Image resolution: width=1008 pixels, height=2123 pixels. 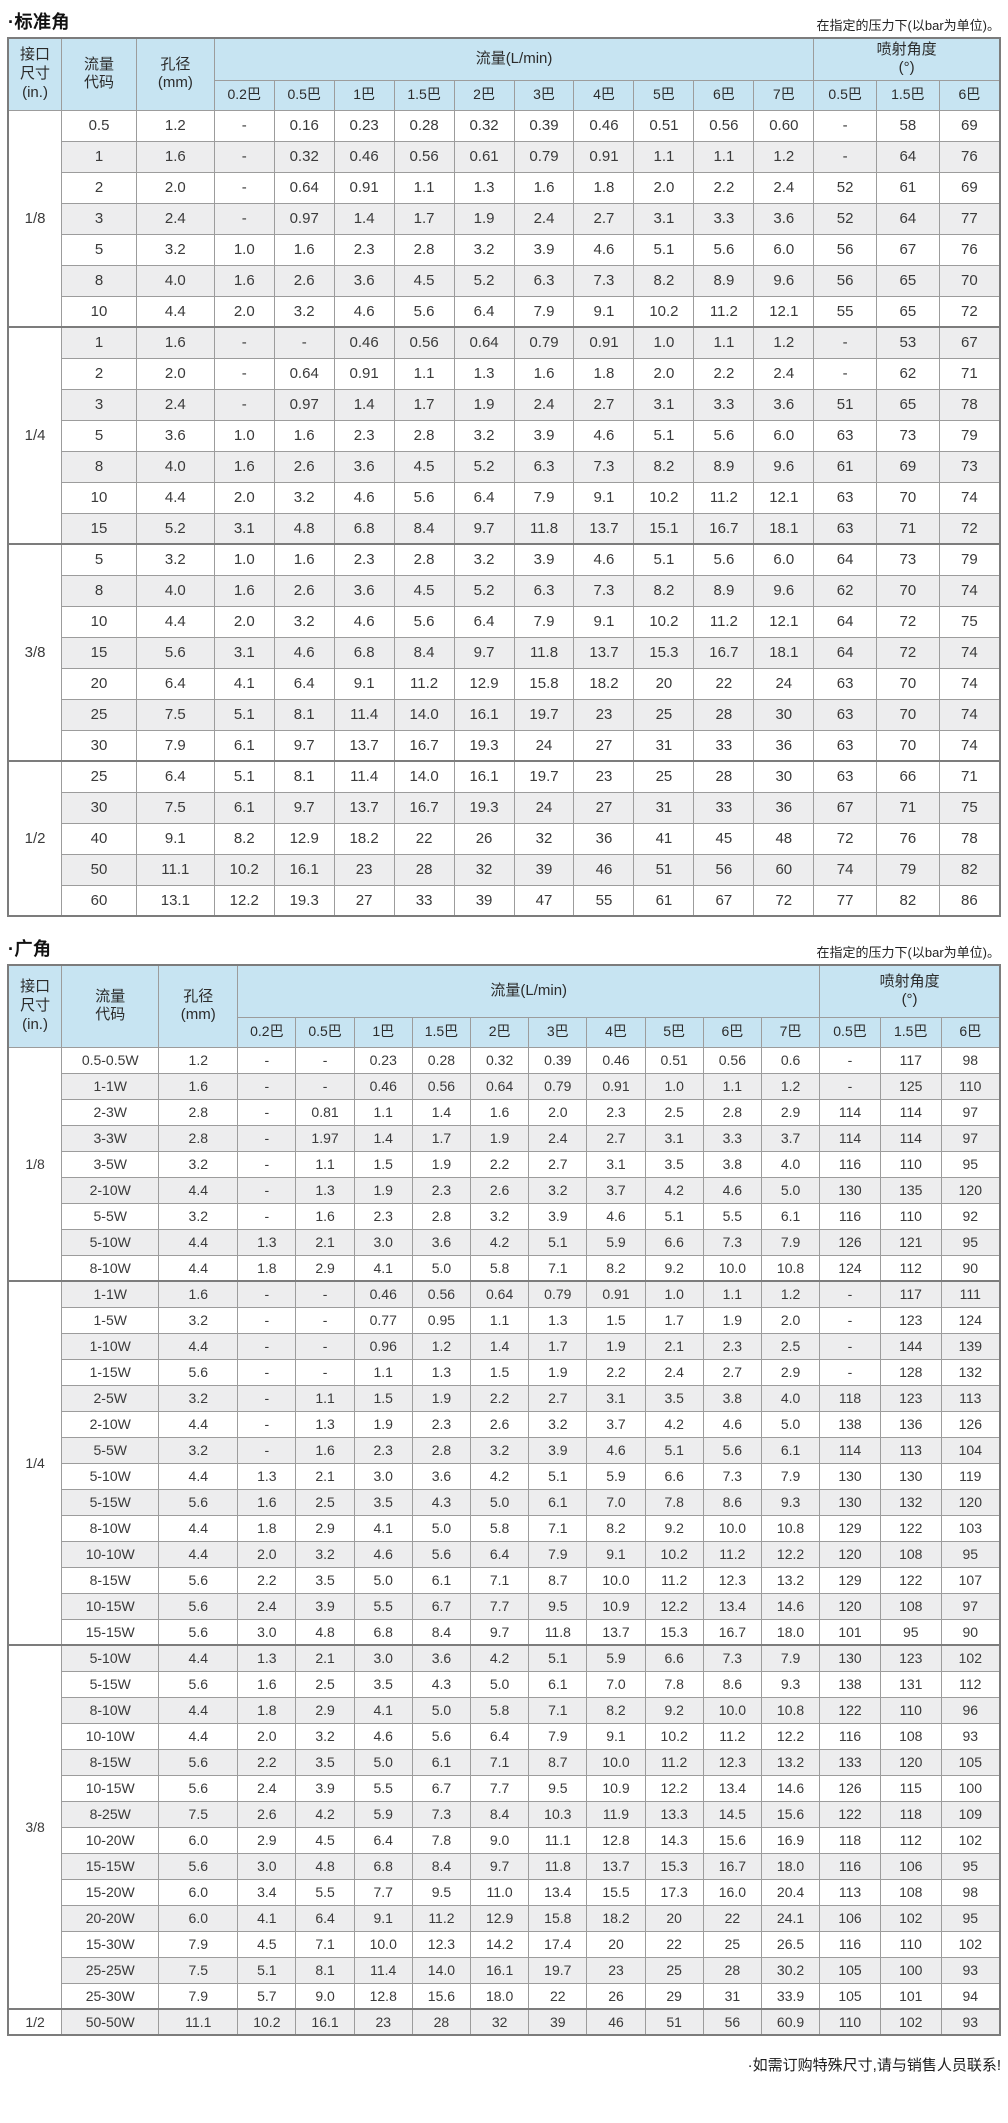 I want to click on spray-angle-cell: 70, so click(x=907, y=497).